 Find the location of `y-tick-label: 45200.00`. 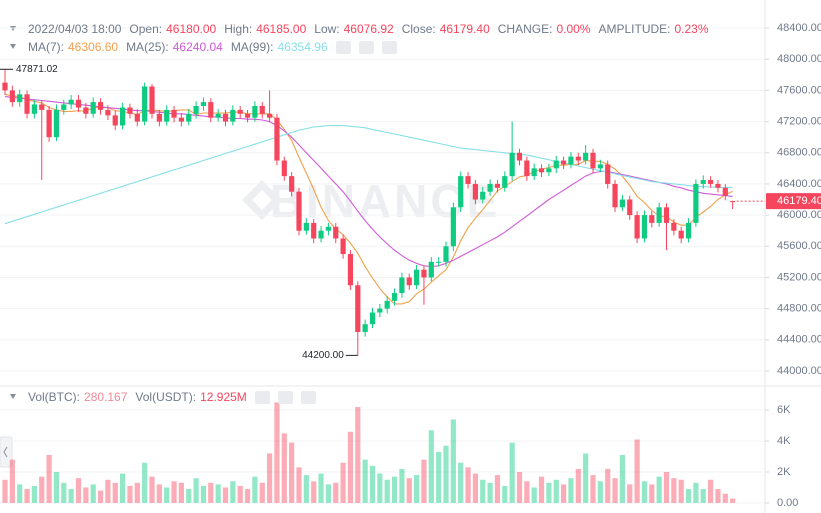

y-tick-label: 45200.00 is located at coordinates (799, 277).